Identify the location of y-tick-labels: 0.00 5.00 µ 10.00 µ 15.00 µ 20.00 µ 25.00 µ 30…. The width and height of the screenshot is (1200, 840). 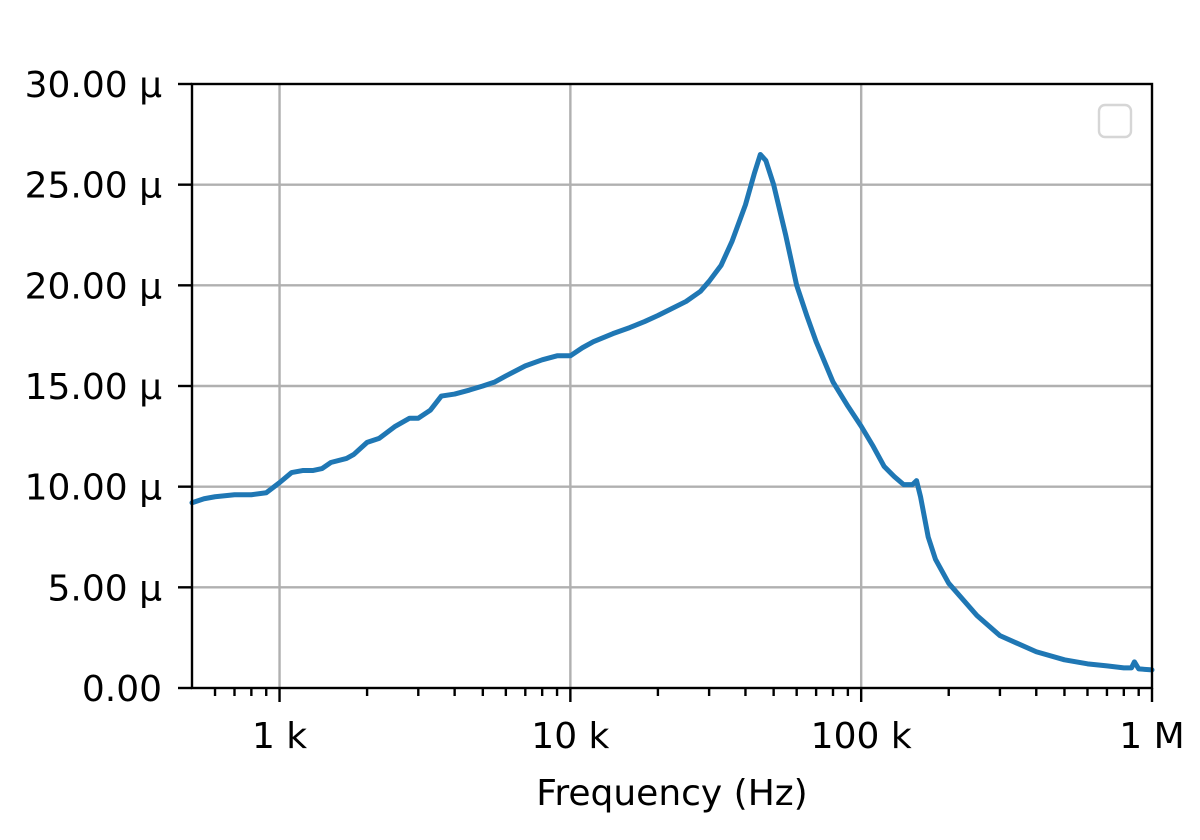
(94, 387).